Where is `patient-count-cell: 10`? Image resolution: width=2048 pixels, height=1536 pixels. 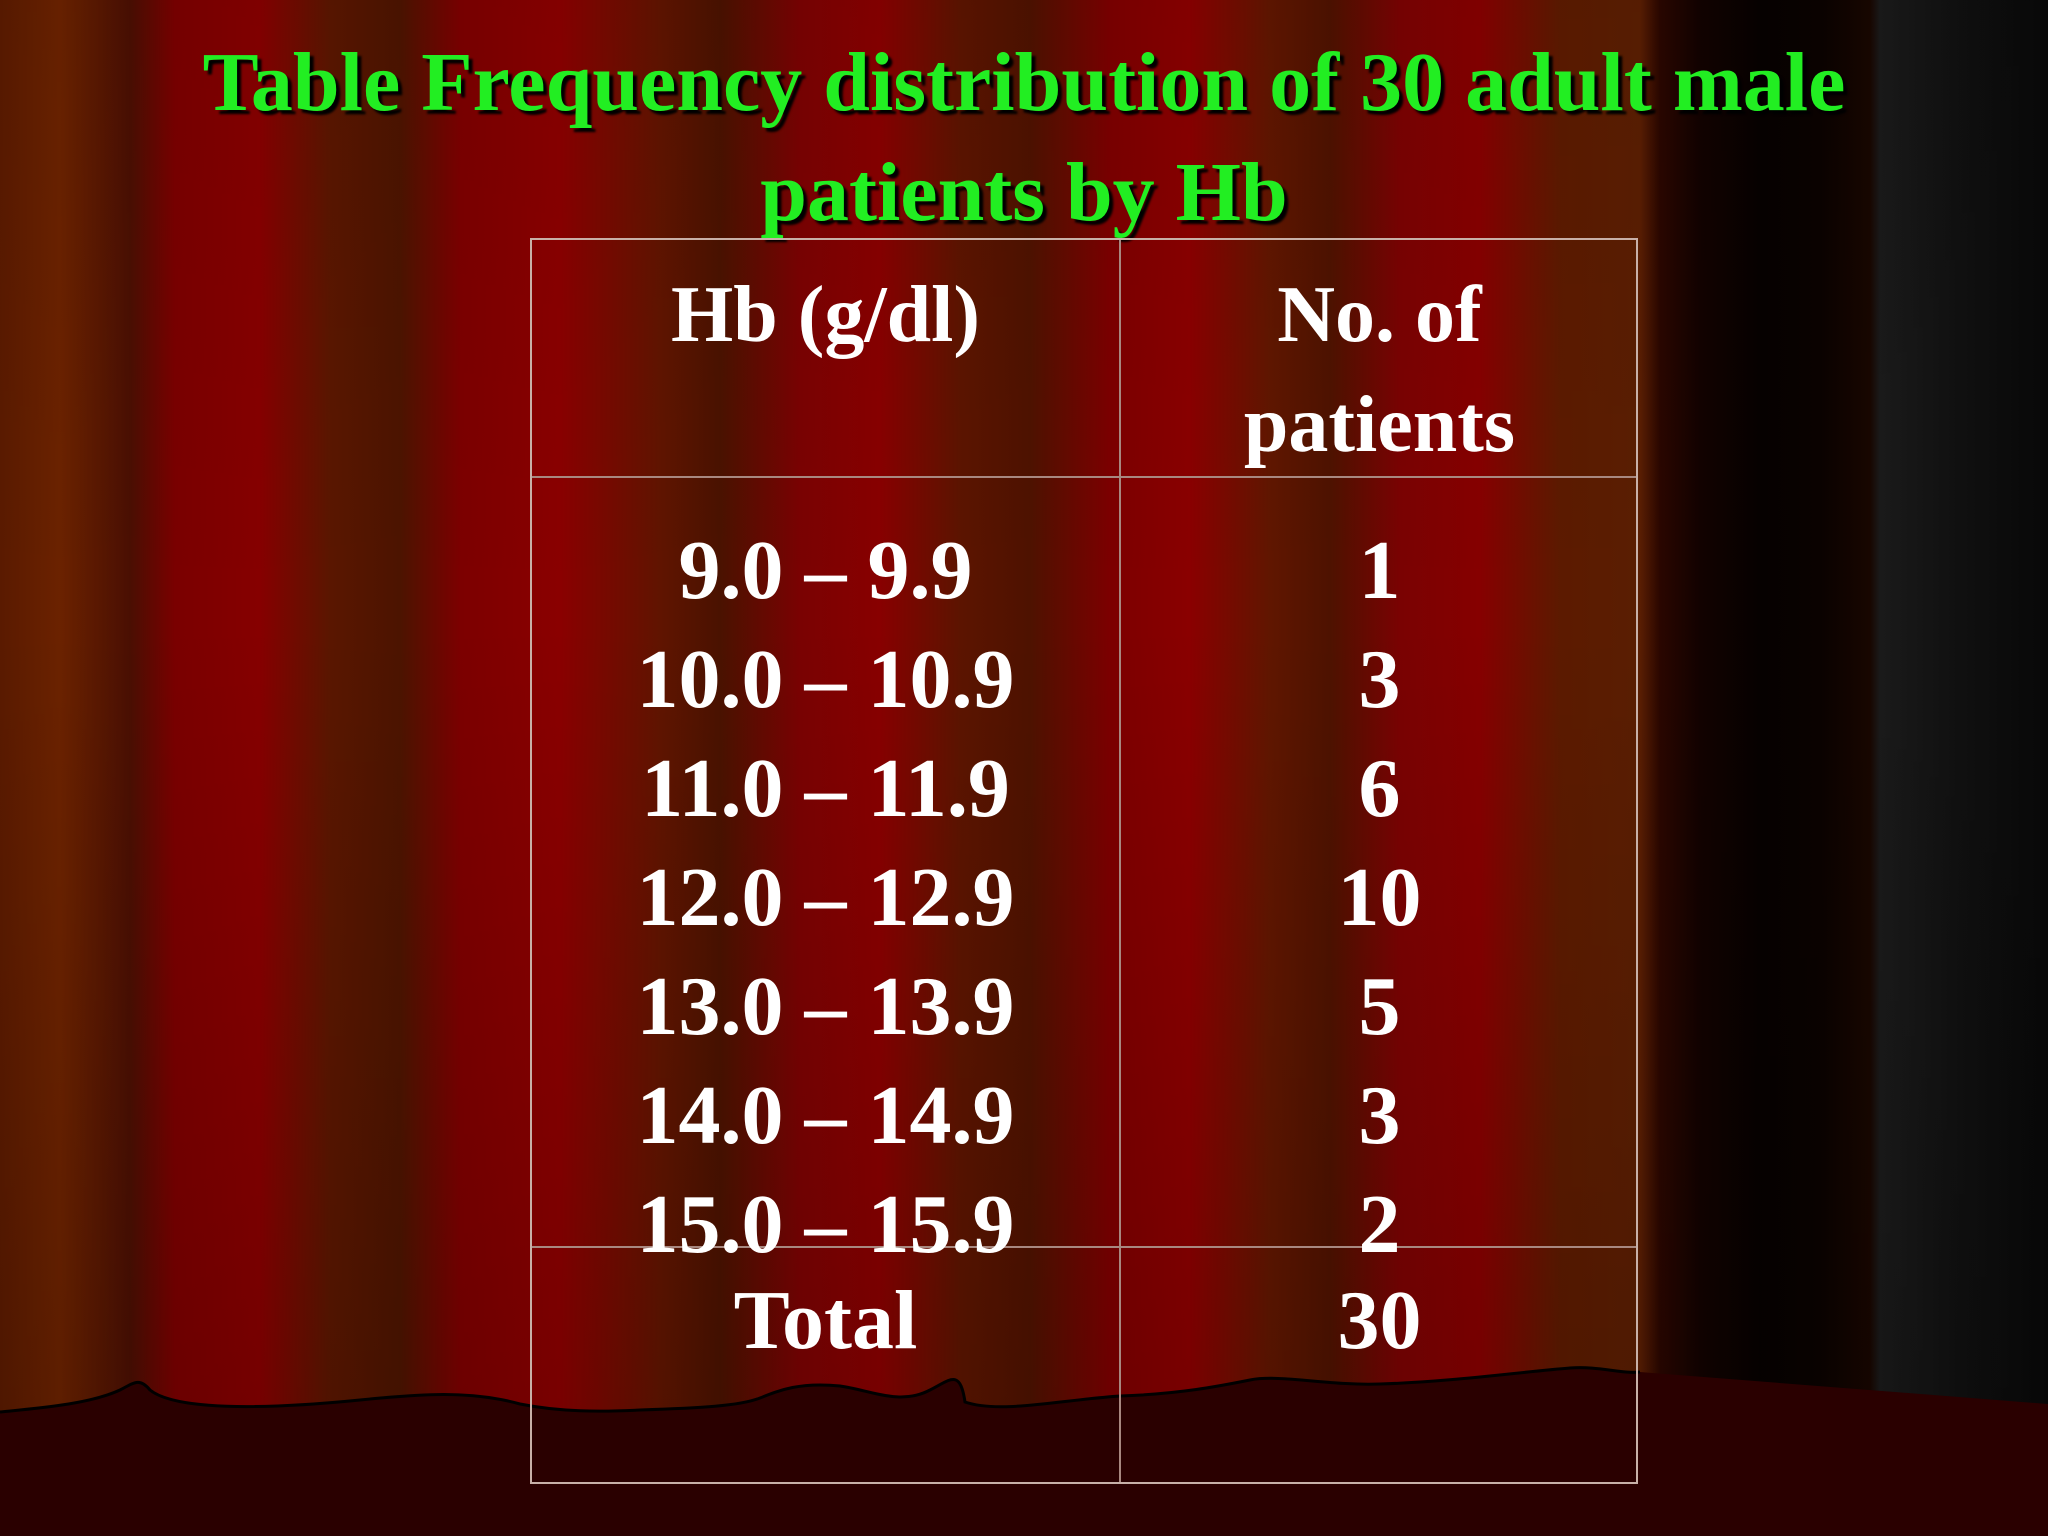
patient-count-cell: 10 is located at coordinates (1379, 897).